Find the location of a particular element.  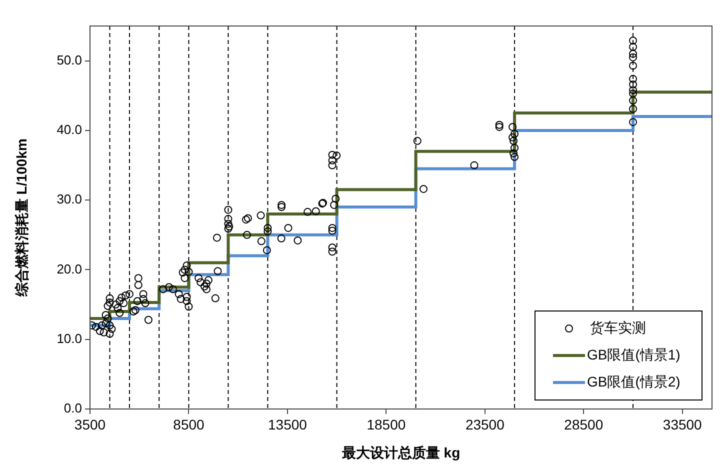

x-tick-label: 18500 is located at coordinates (386, 424).